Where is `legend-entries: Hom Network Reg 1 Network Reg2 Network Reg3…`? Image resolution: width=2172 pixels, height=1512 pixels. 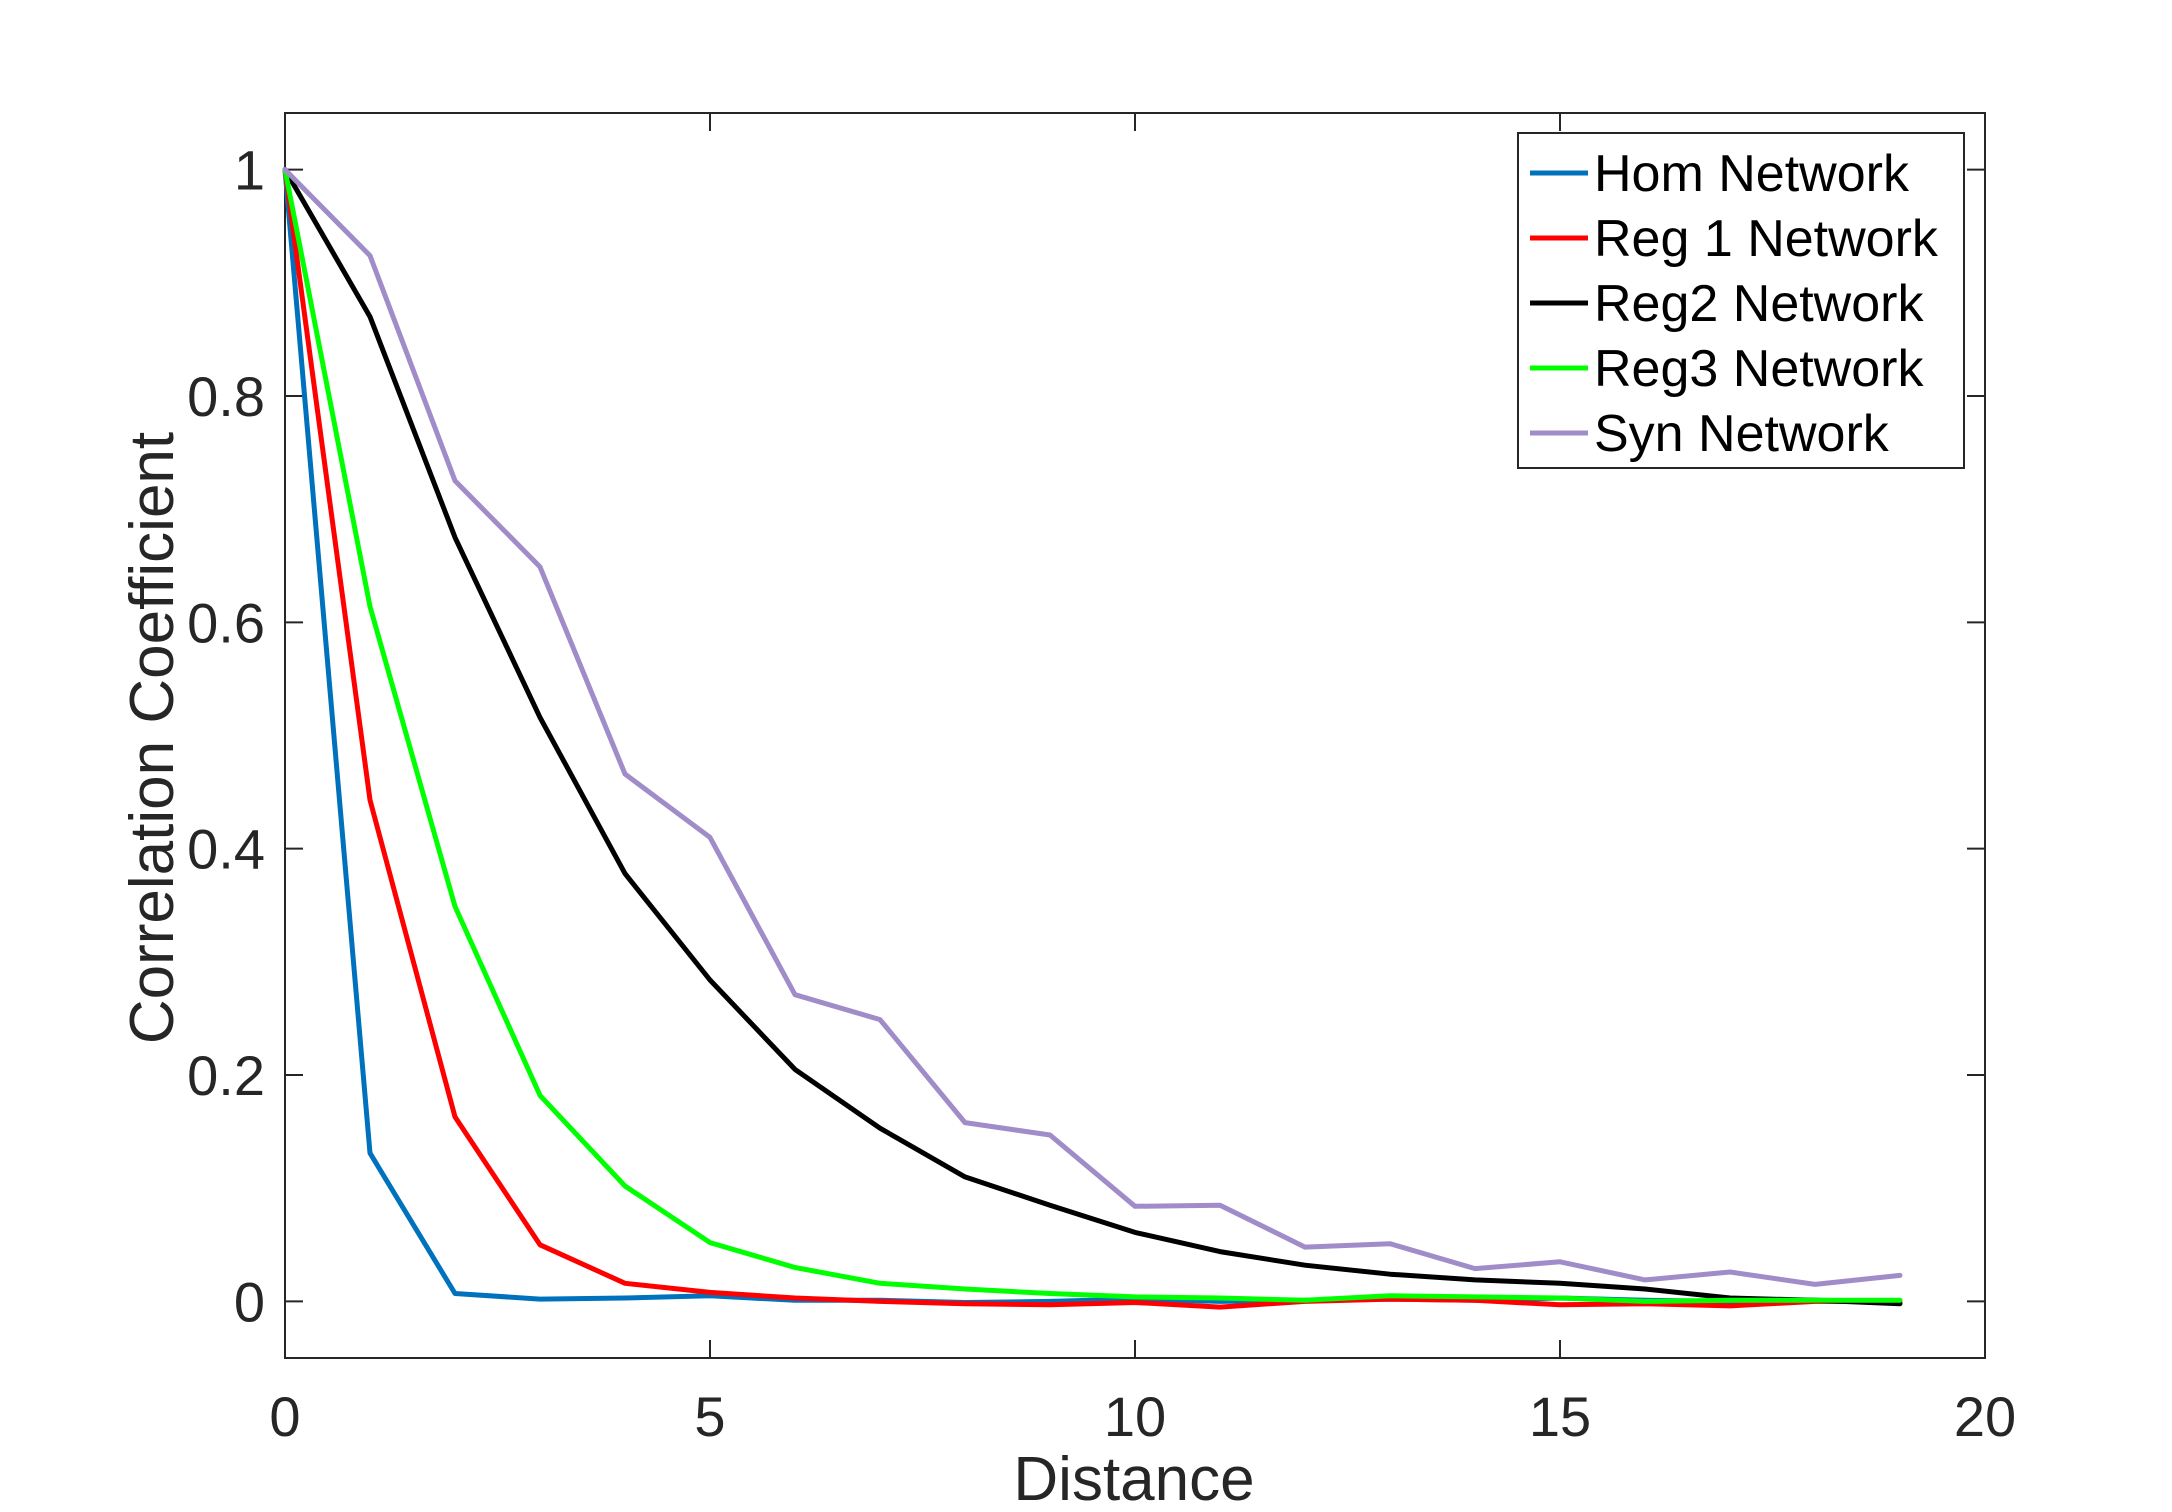 legend-entries: Hom Network Reg 1 Network Reg2 Network Reg3… is located at coordinates (1734, 304).